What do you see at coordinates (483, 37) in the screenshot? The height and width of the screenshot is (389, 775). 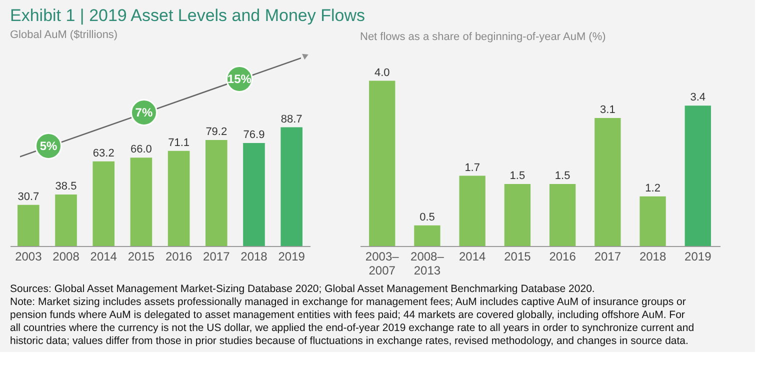 I see `chart-title: Net flows as a share of beginning-of-year AuM (%)` at bounding box center [483, 37].